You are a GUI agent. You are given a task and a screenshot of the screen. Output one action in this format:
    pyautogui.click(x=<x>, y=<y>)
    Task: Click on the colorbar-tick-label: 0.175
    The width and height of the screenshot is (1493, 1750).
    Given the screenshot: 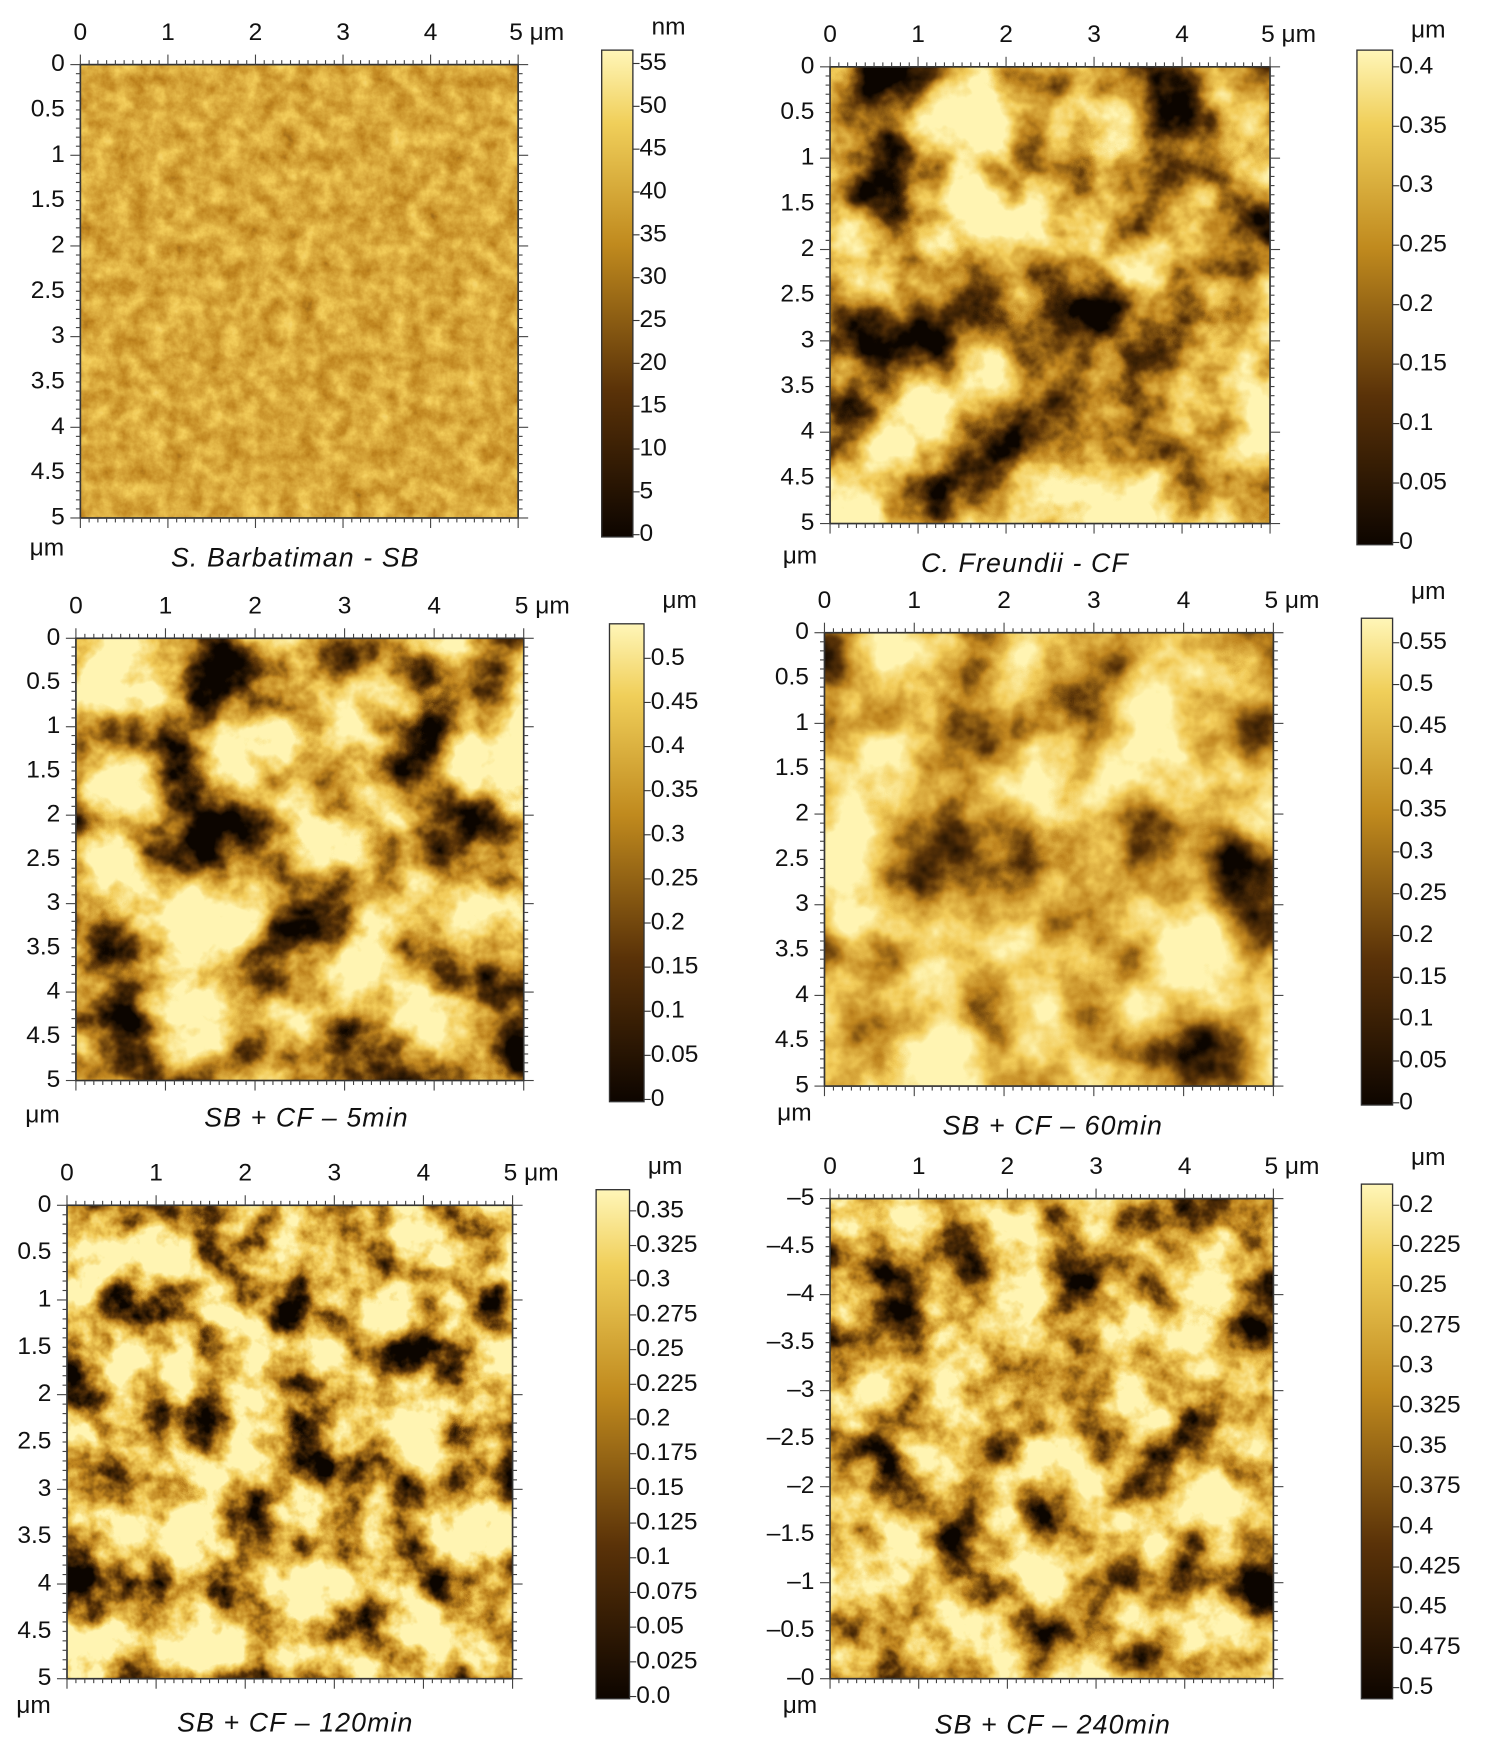 What is the action you would take?
    pyautogui.click(x=666, y=1452)
    